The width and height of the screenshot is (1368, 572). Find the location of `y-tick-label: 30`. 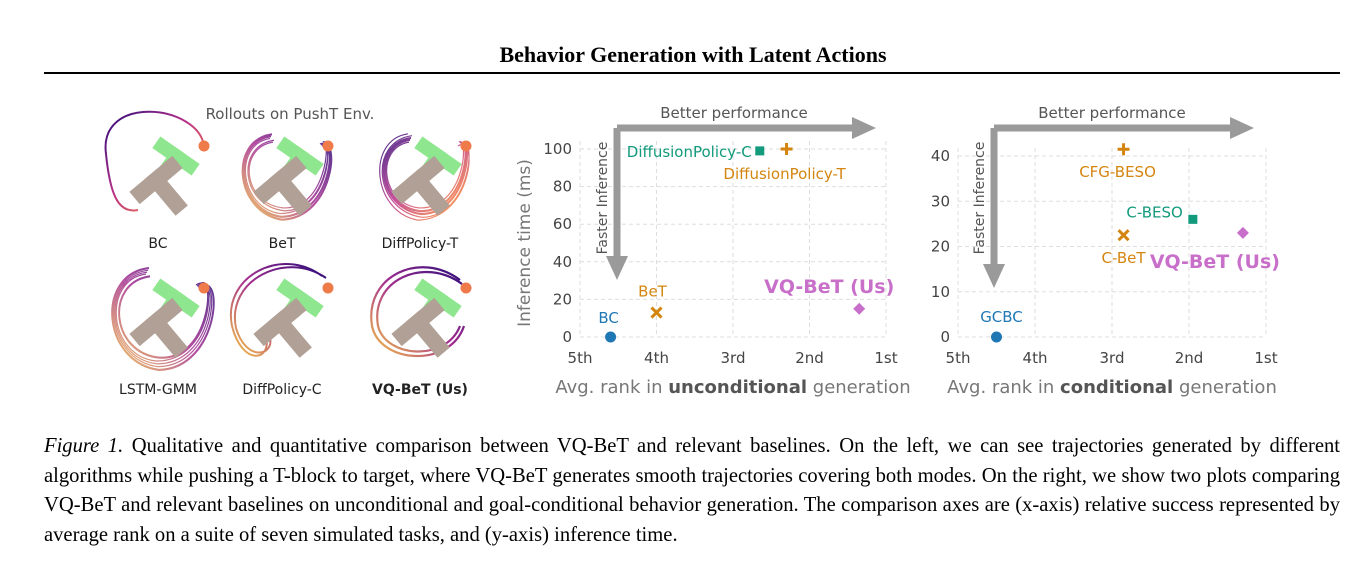

y-tick-label: 30 is located at coordinates (940, 201).